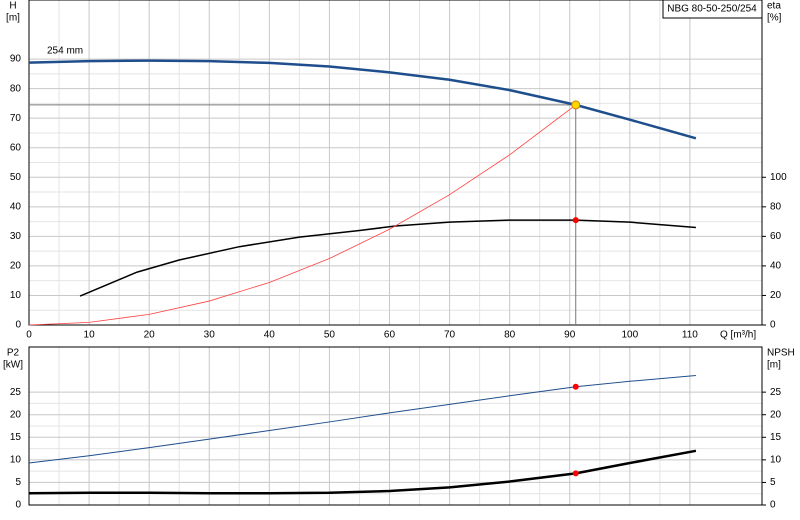  What do you see at coordinates (150, 335) in the screenshot?
I see `x-tick-label: 20` at bounding box center [150, 335].